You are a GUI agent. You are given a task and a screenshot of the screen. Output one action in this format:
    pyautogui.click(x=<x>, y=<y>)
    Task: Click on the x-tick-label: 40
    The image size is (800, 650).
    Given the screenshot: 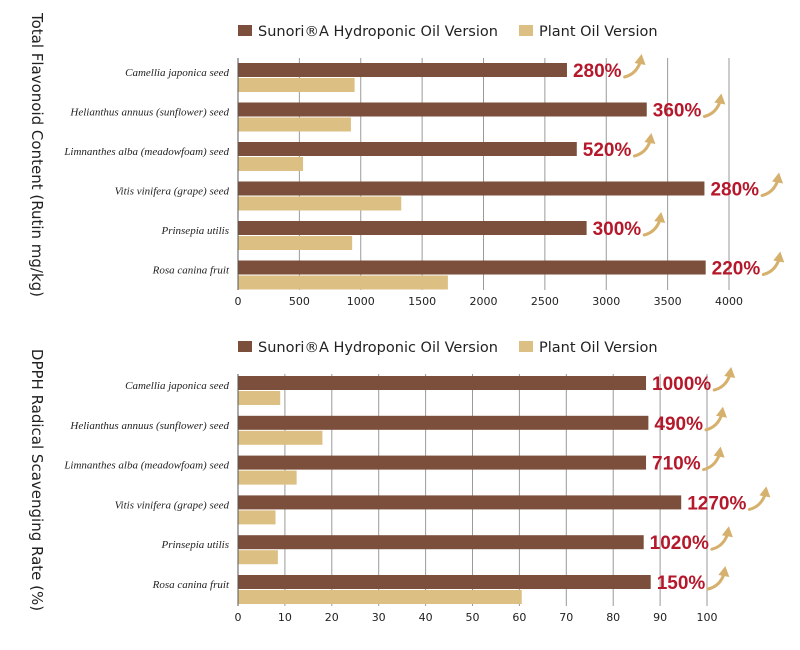 What is the action you would take?
    pyautogui.click(x=426, y=617)
    